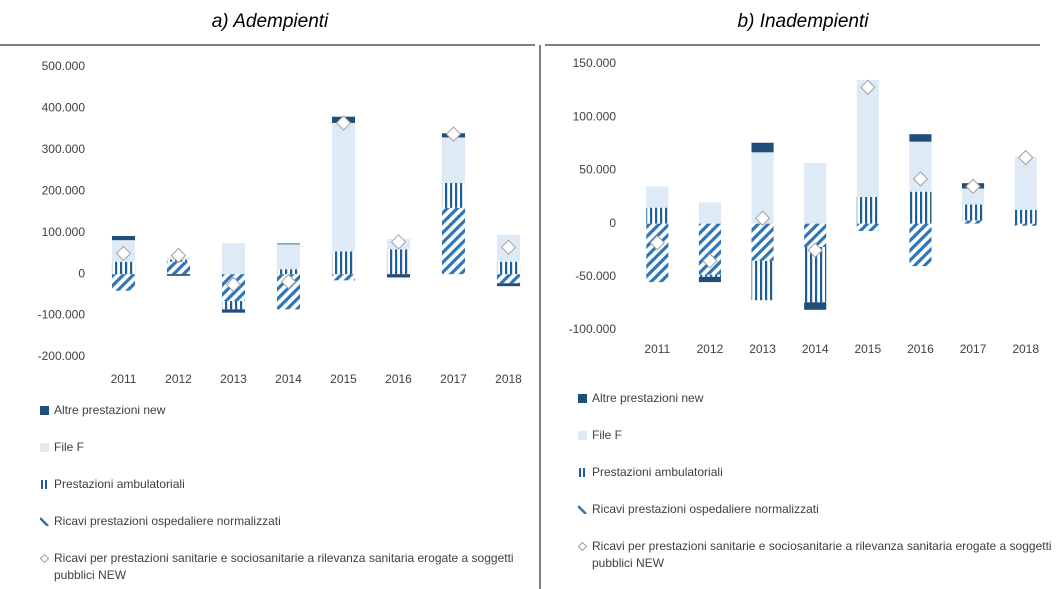 This screenshot has height=589, width=1061. Describe the element at coordinates (270, 21) in the screenshot. I see `chart-title: a) Adempienti` at that location.